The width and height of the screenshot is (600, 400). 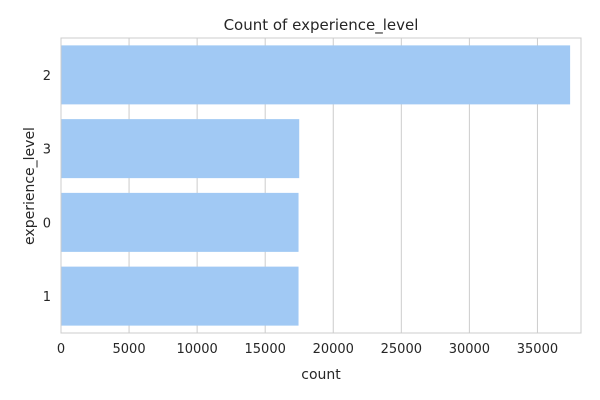 I want to click on x-tick-label: 30000, so click(x=469, y=349).